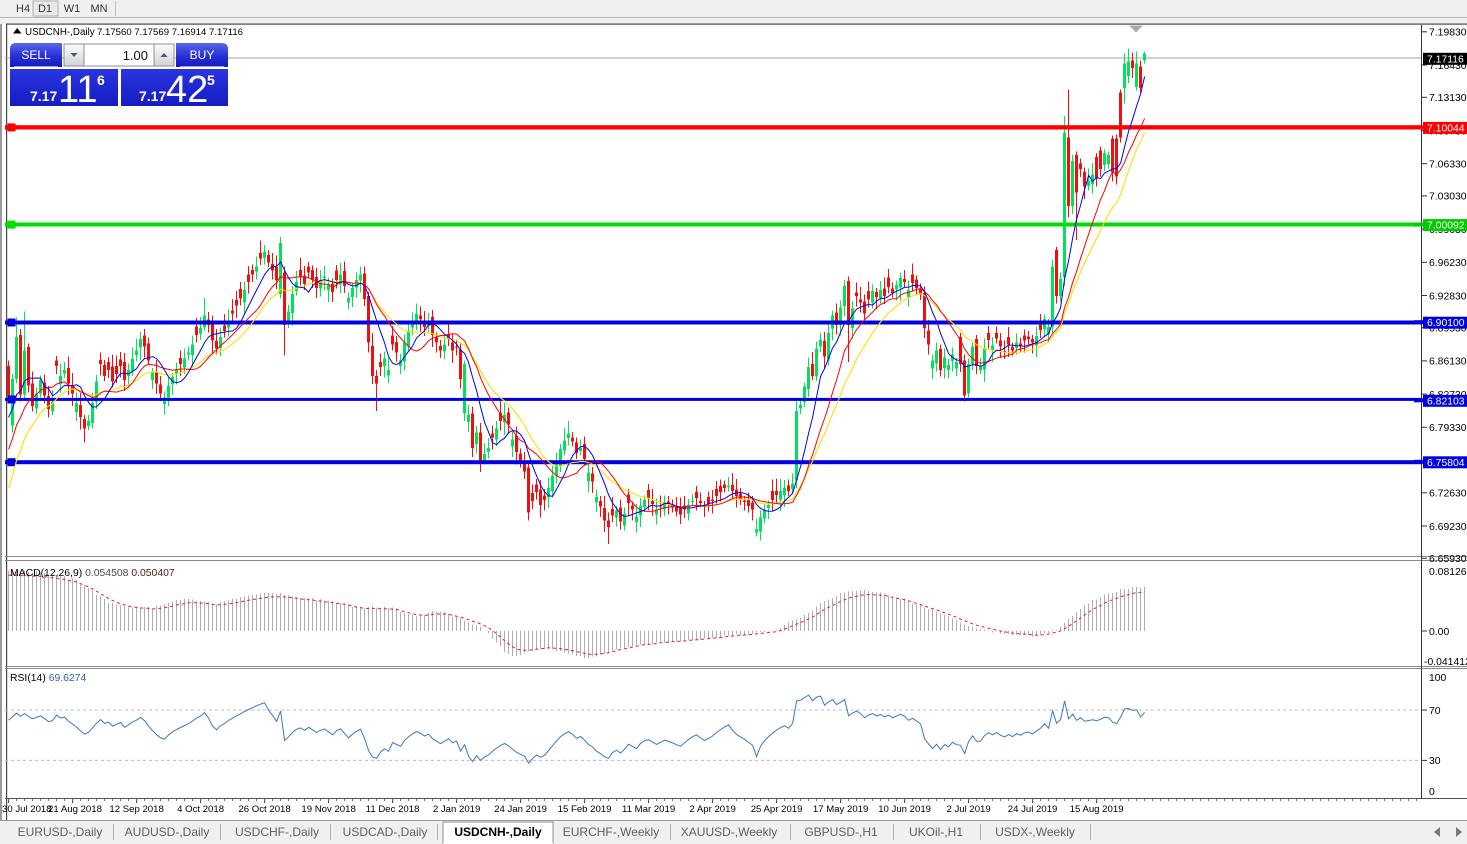 This screenshot has height=844, width=1467. What do you see at coordinates (1445, 662) in the screenshot?
I see `svg-text: -0.041412` at bounding box center [1445, 662].